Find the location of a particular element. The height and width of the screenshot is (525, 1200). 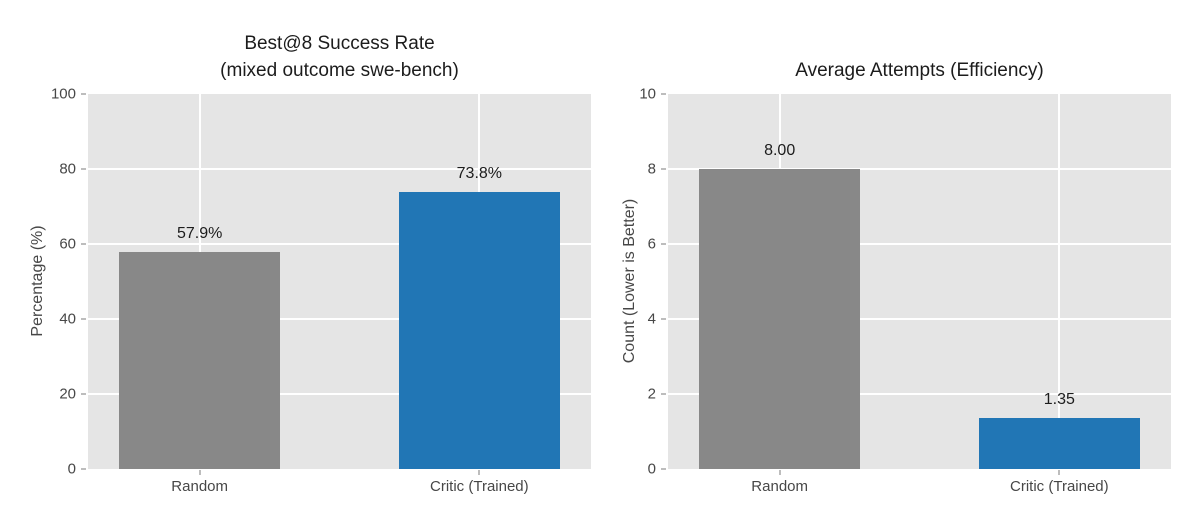

y-tick-label: 4 is located at coordinates (651, 319).